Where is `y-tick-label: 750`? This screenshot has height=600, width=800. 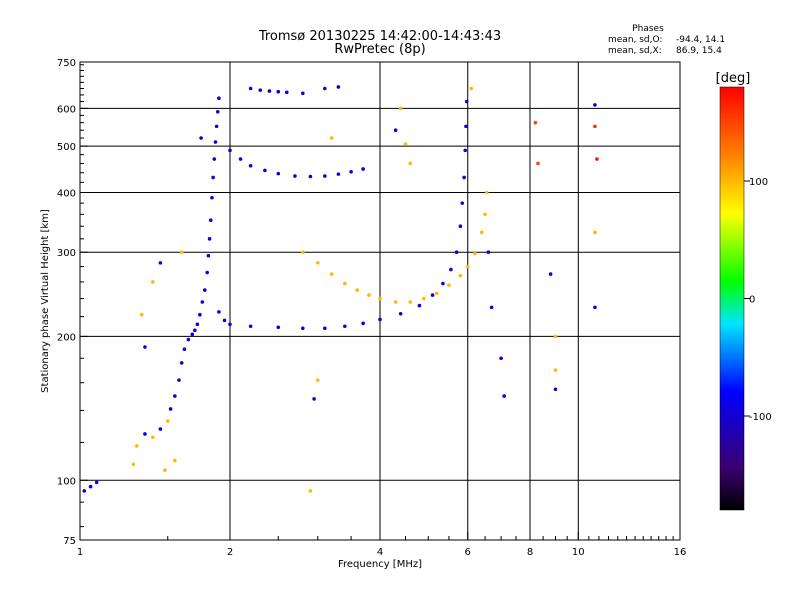
y-tick-label: 750 is located at coordinates (66, 63).